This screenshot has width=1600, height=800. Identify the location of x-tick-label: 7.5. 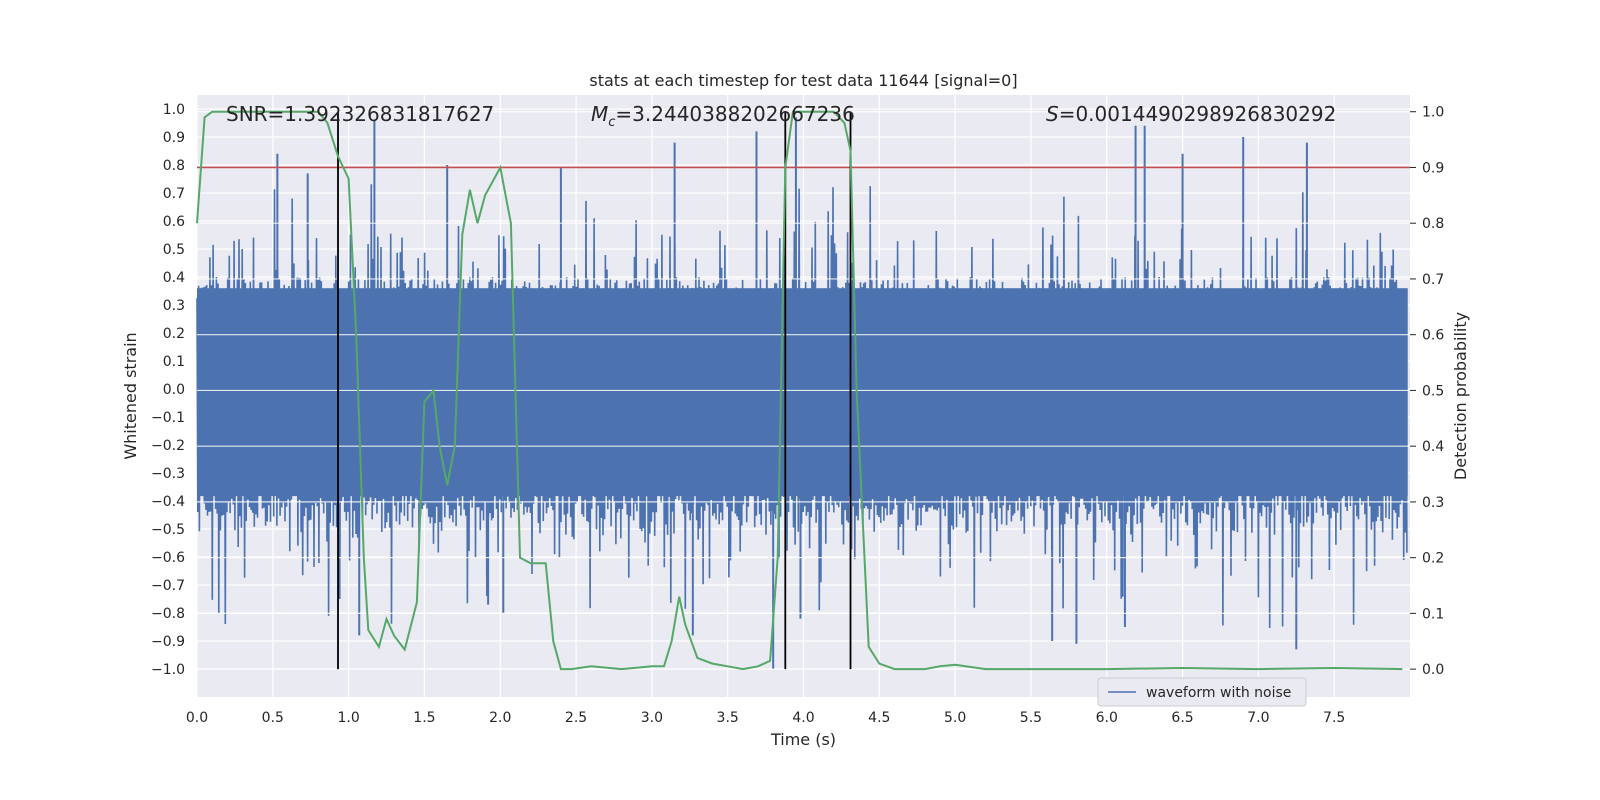
(1334, 718).